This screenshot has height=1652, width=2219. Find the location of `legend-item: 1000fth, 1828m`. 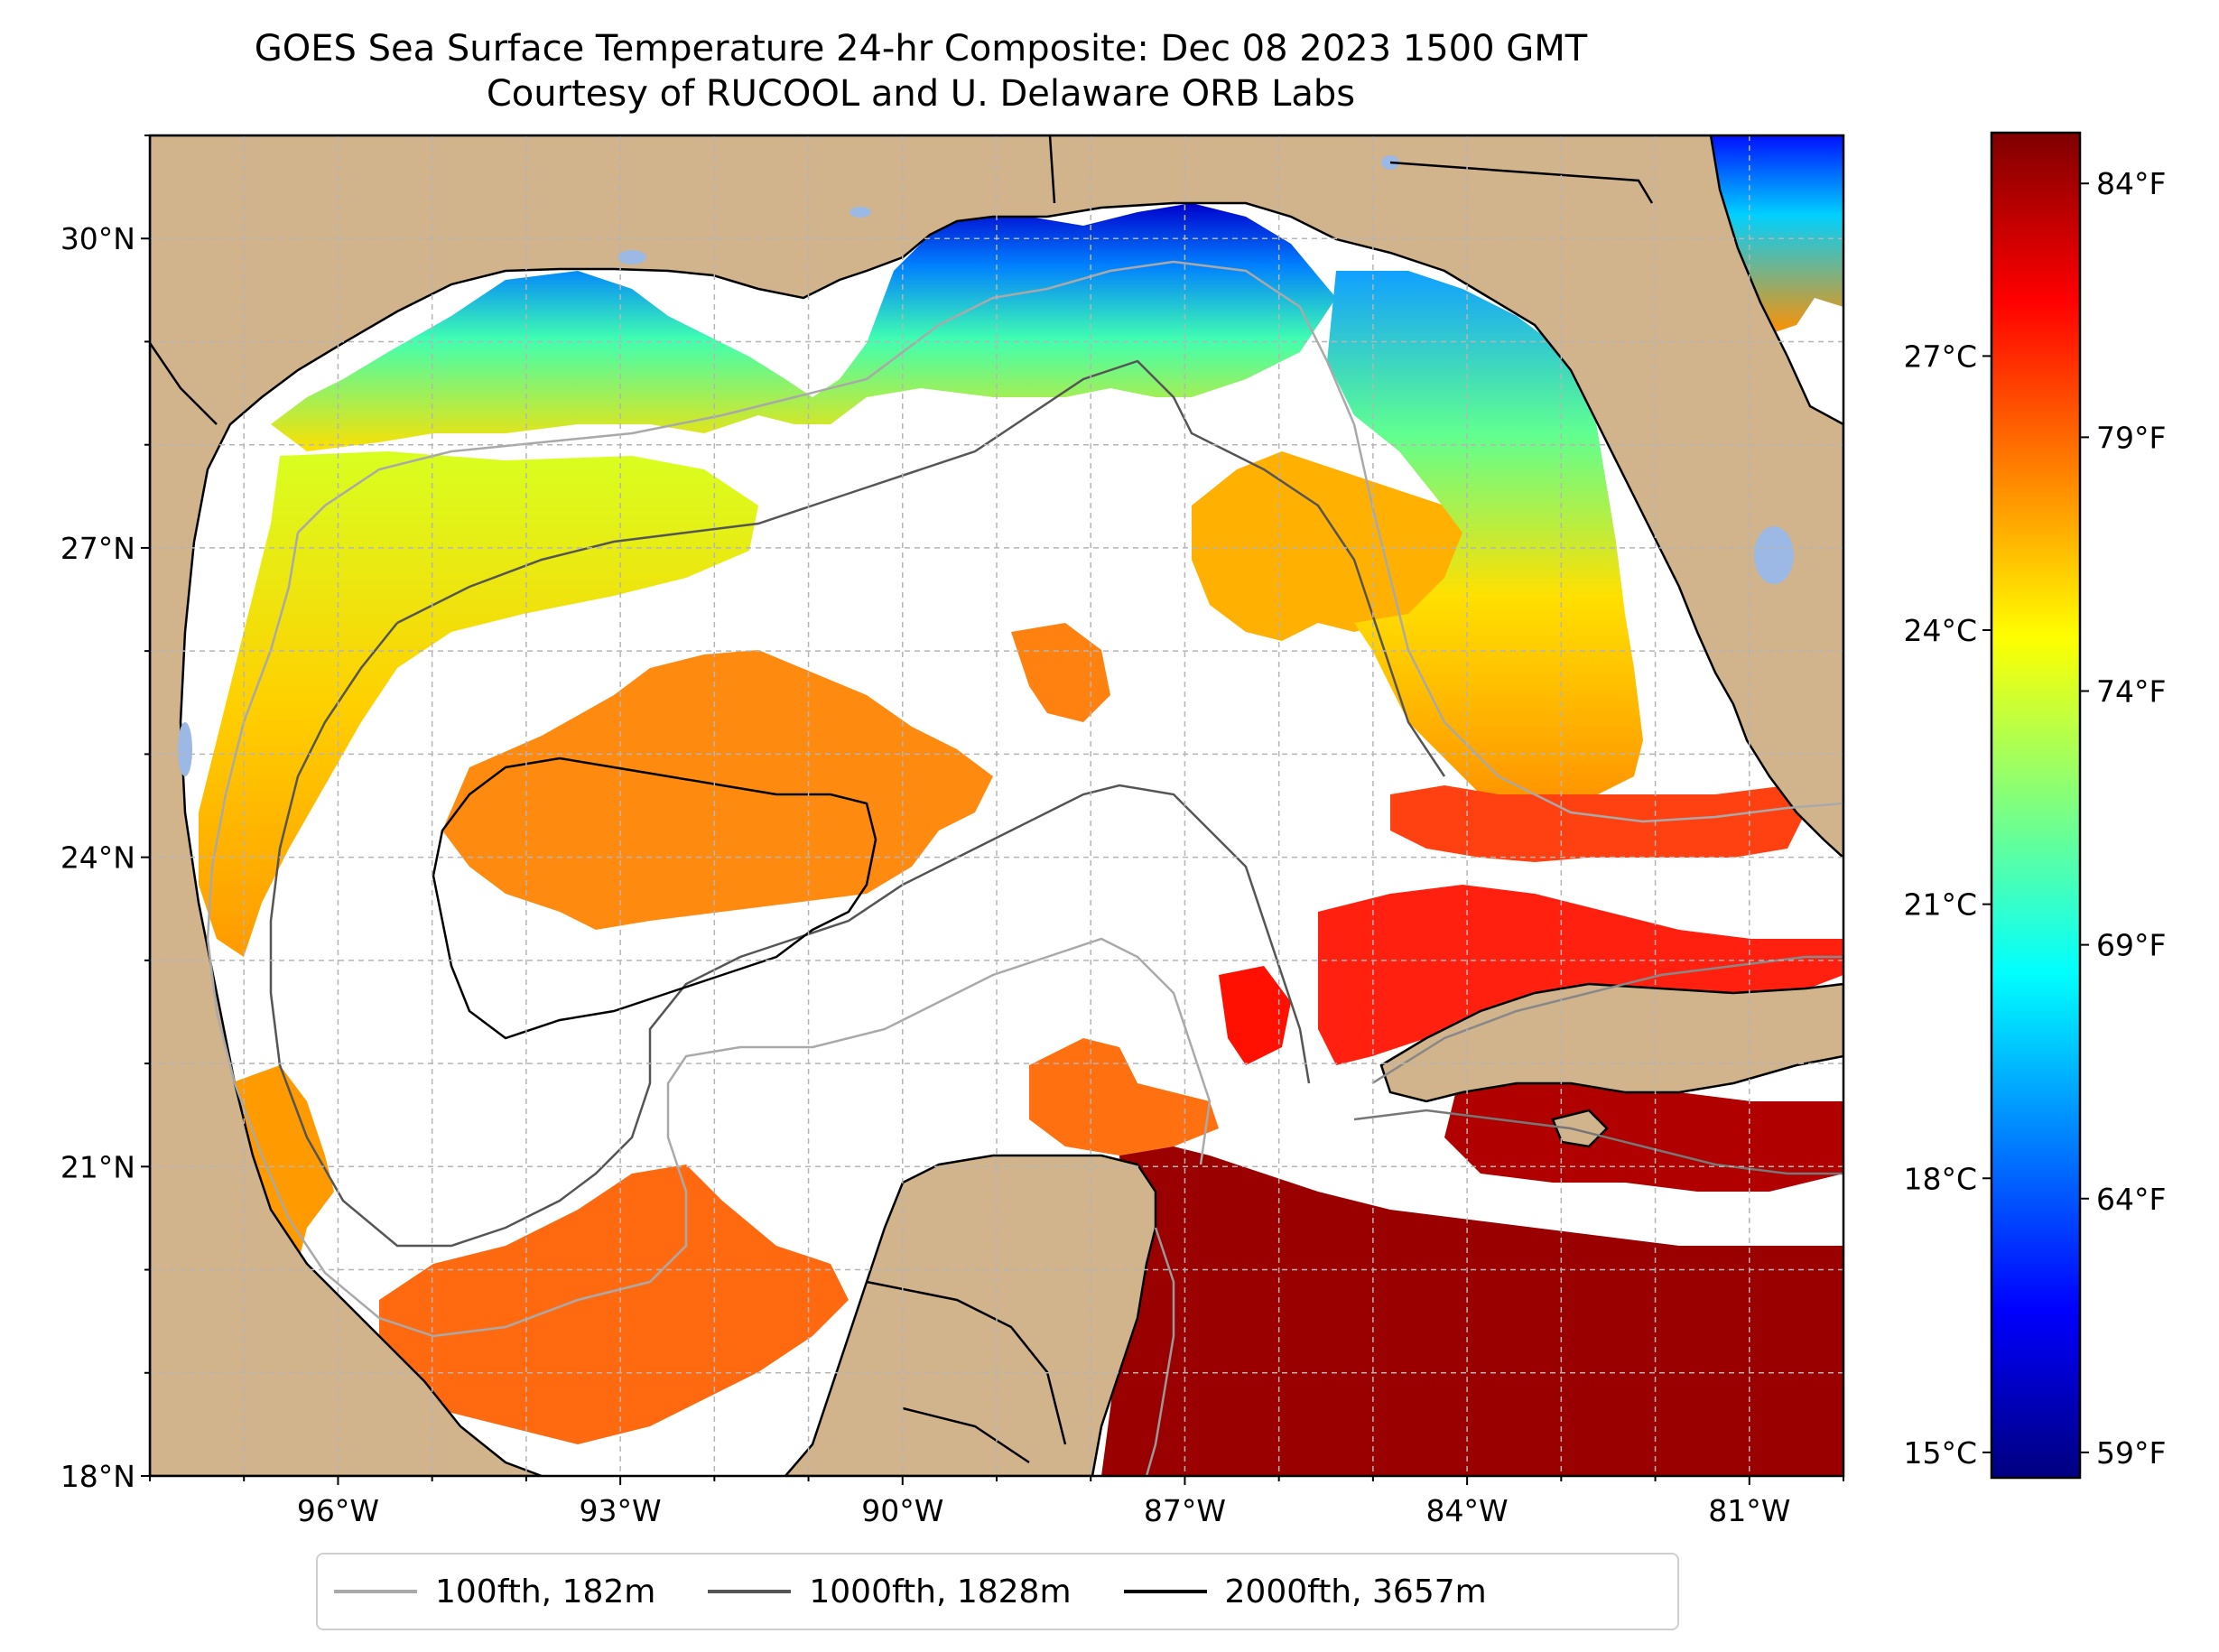

legend-item: 1000fth, 1828m is located at coordinates (890, 1591).